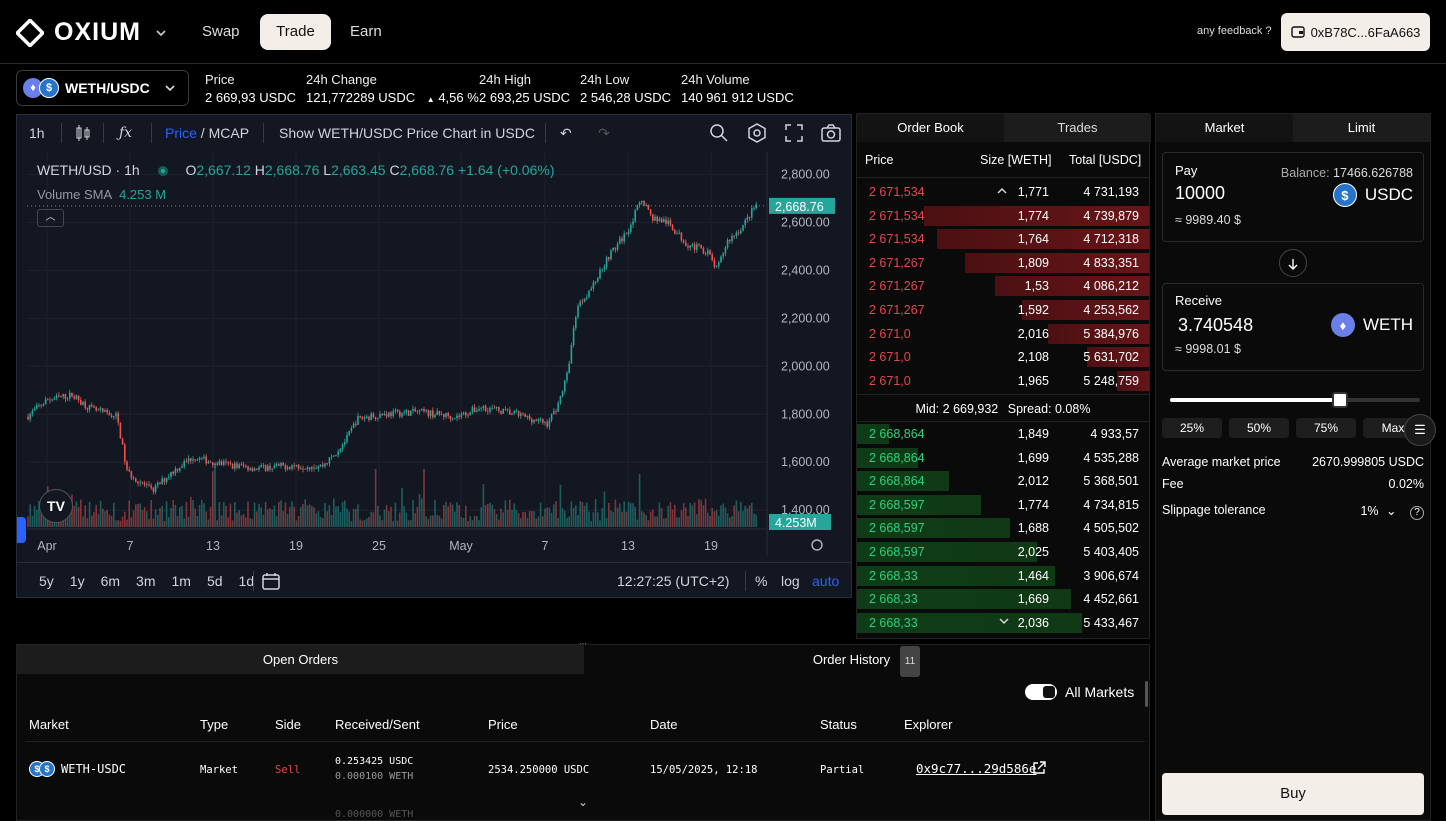  Describe the element at coordinates (1003, 599) in the screenshot. I see `bid-row: 2 668,33 1,669 4 452,661` at that location.